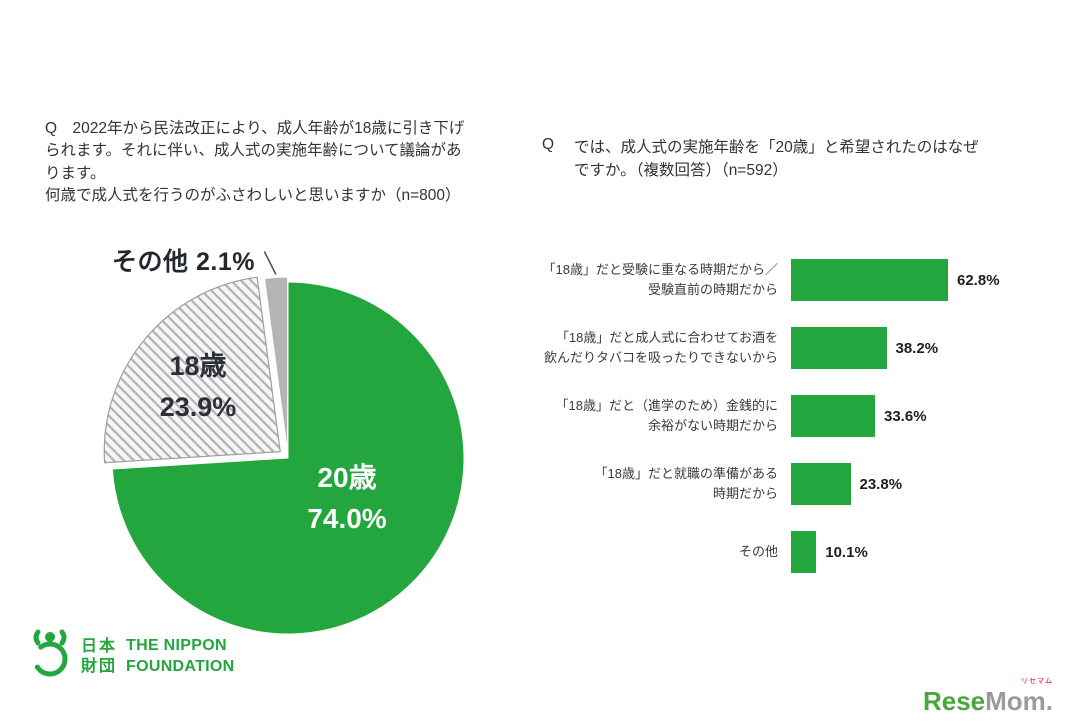  What do you see at coordinates (758, 551) in the screenshot?
I see `bar-category-label: その他` at bounding box center [758, 551].